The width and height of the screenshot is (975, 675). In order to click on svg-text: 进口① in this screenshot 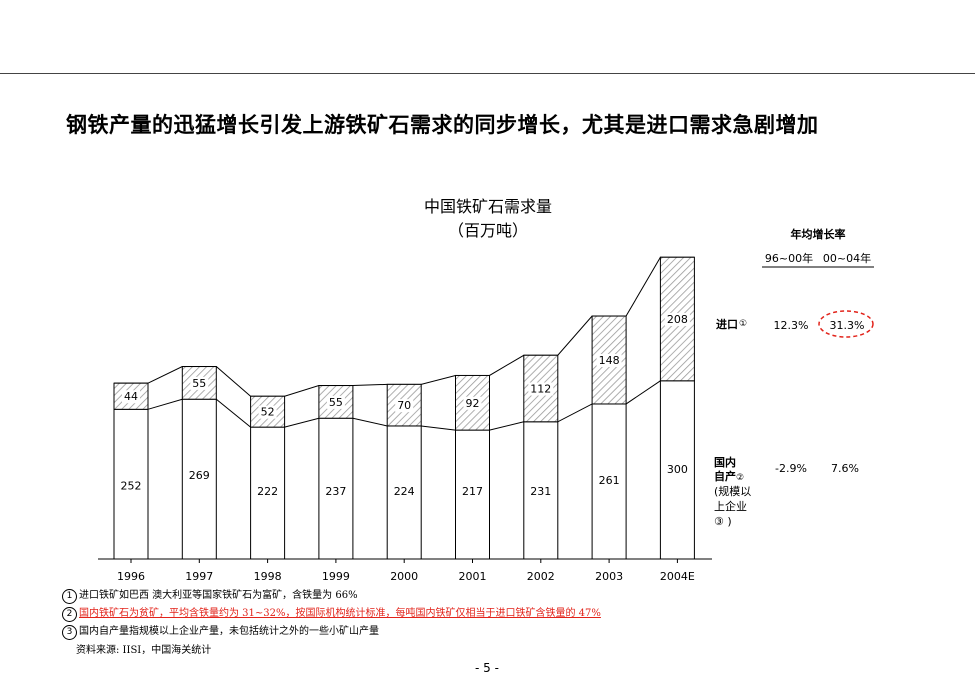, I will do `click(731, 324)`.